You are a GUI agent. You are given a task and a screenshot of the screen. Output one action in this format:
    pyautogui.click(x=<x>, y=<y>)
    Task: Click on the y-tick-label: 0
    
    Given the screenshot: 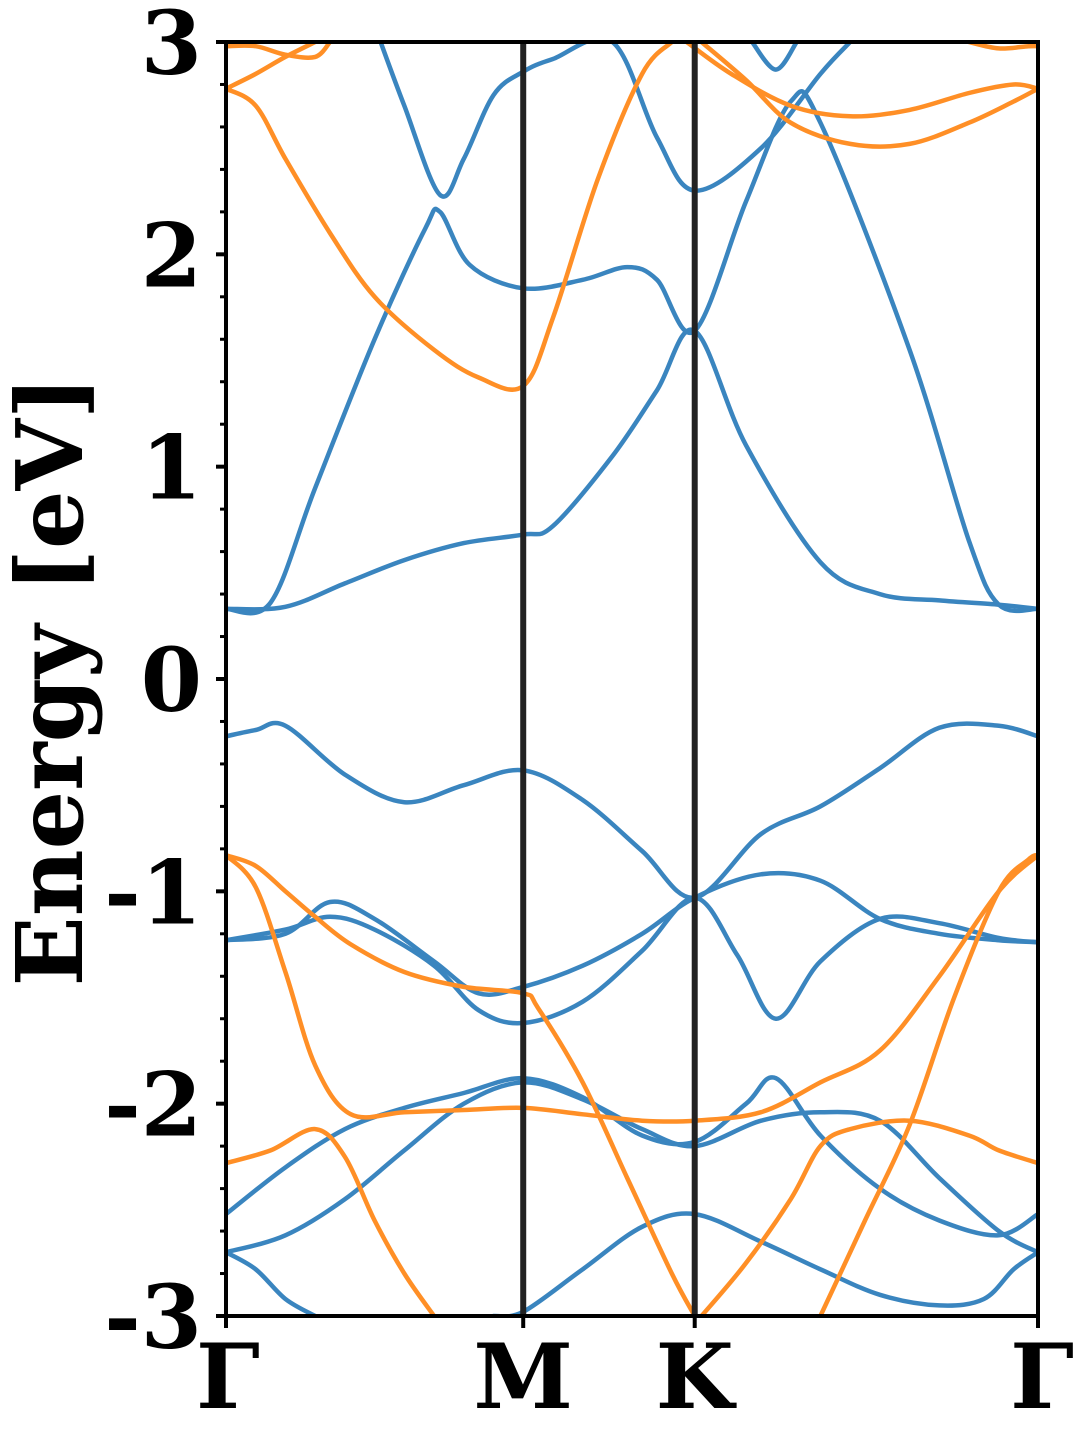 What is the action you would take?
    pyautogui.click(x=171, y=680)
    